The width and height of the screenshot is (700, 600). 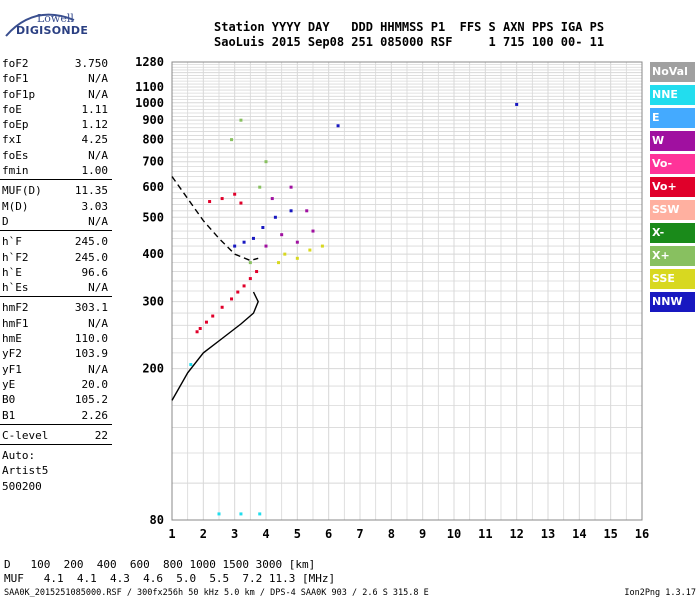 What do you see at coordinates (56, 155) in the screenshot?
I see `param-row: foEs N/A` at bounding box center [56, 155].